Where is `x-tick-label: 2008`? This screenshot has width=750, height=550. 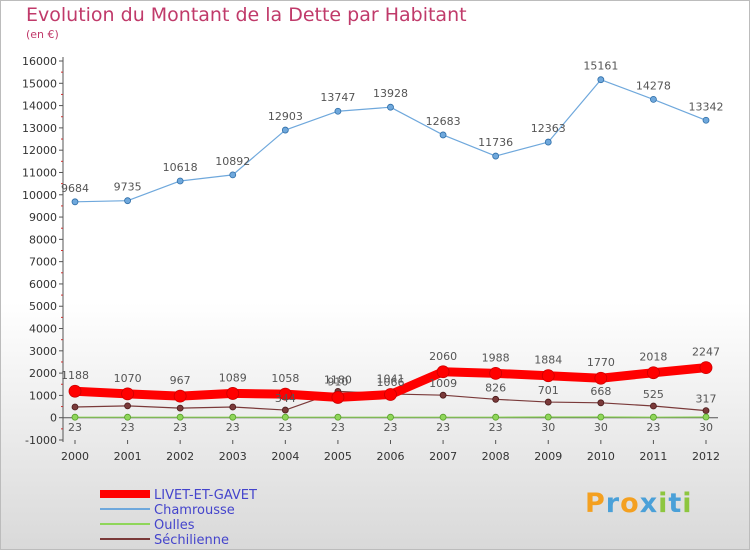 x-tick-label: 2008 is located at coordinates (496, 456).